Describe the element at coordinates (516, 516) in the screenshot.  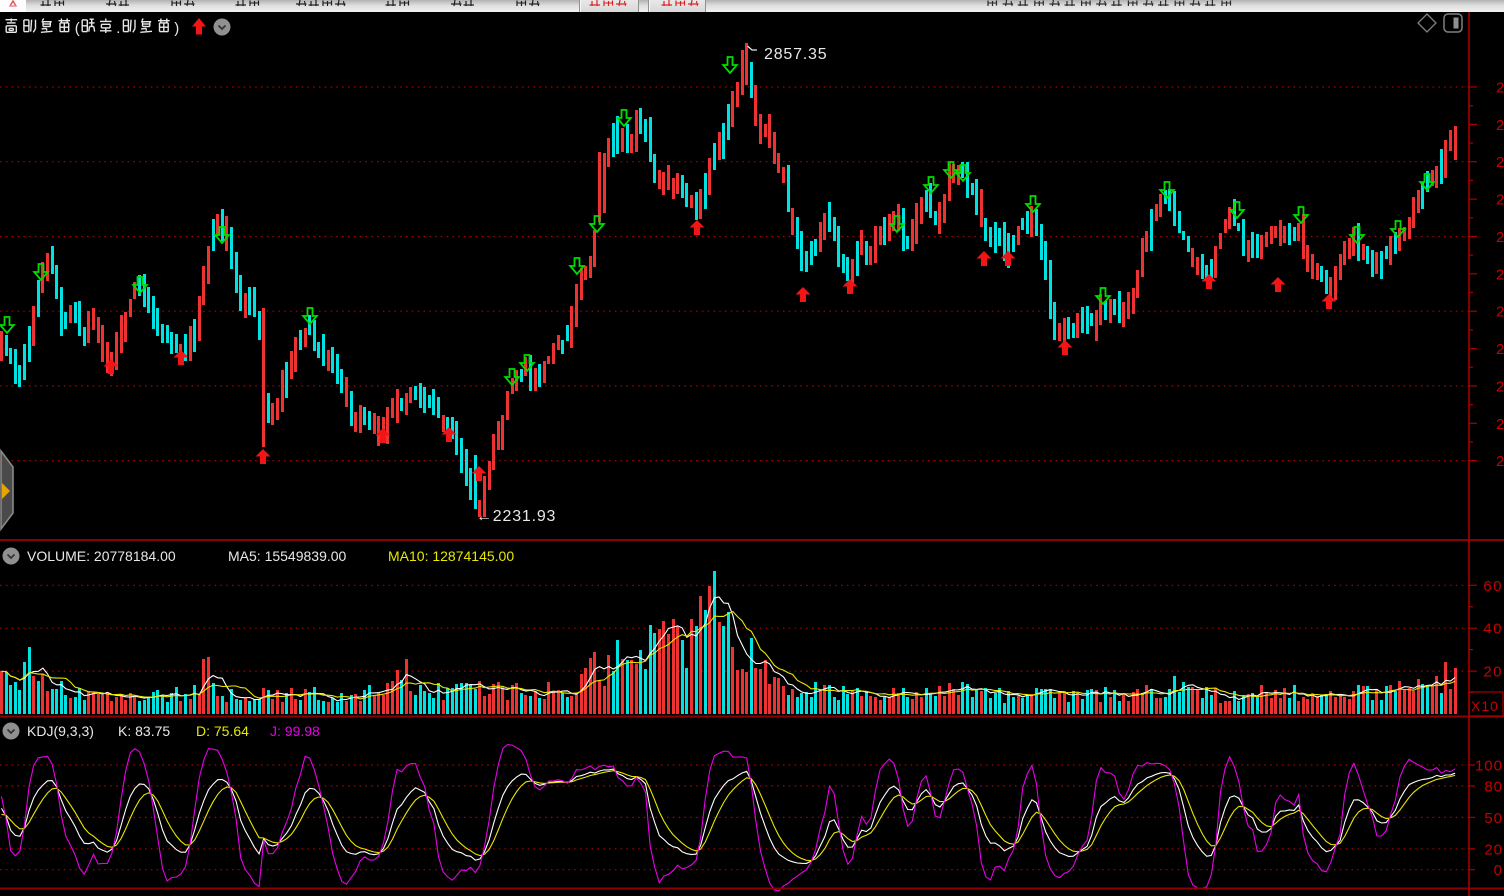
I see `svg-text: ←2231.93` at that location.